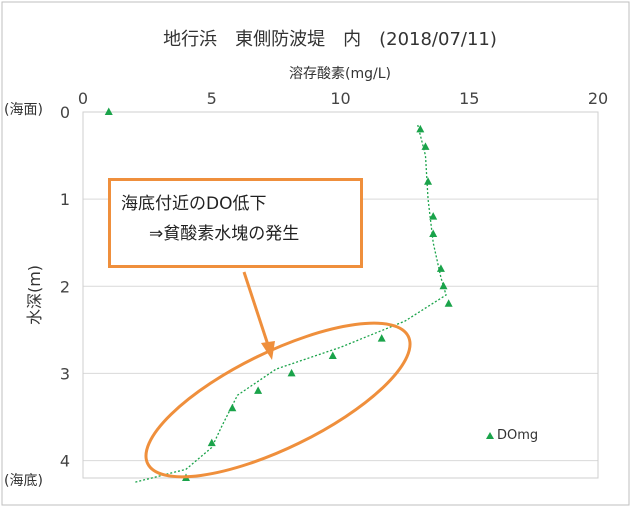 This screenshot has height=507, width=631. Describe the element at coordinates (34, 295) in the screenshot. I see `y-axis-label: 水深(m)` at that location.